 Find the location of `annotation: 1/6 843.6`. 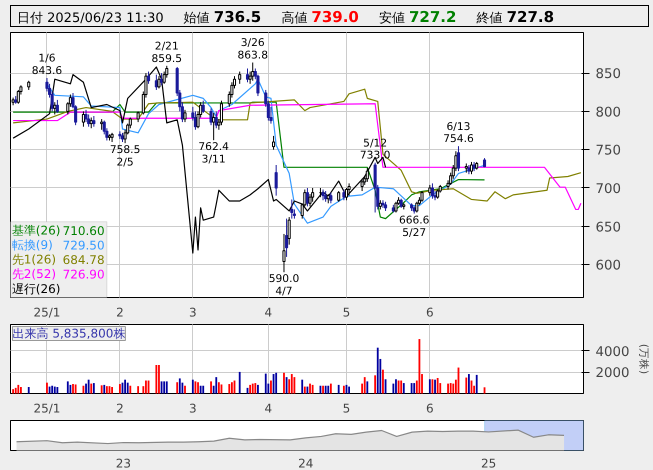

annotation: 1/6 843.6 is located at coordinates (47, 64).